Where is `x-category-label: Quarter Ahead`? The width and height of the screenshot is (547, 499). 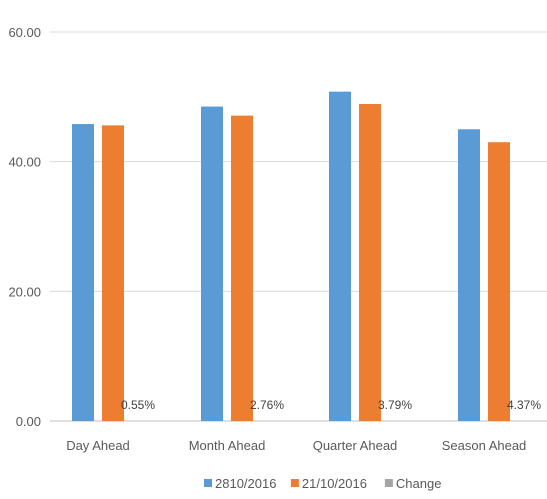 x-category-label: Quarter Ahead is located at coordinates (355, 445).